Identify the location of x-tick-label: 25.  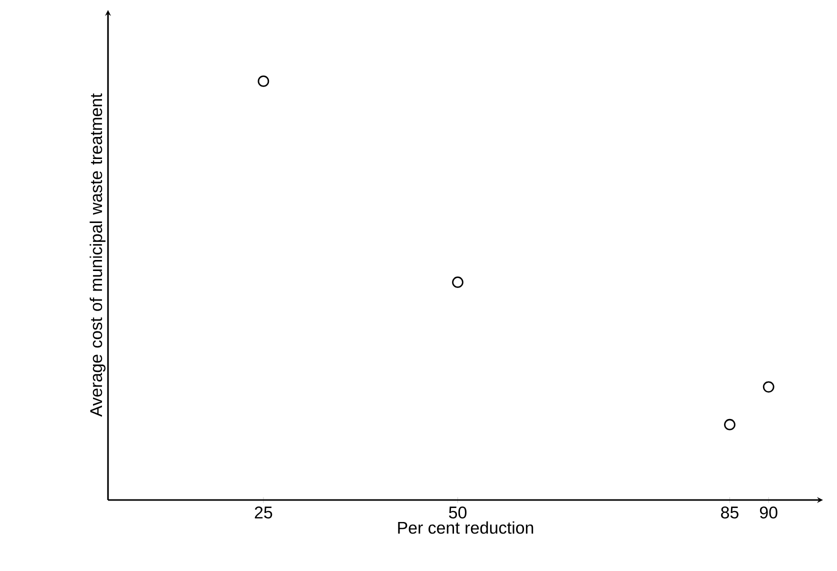
(263, 512).